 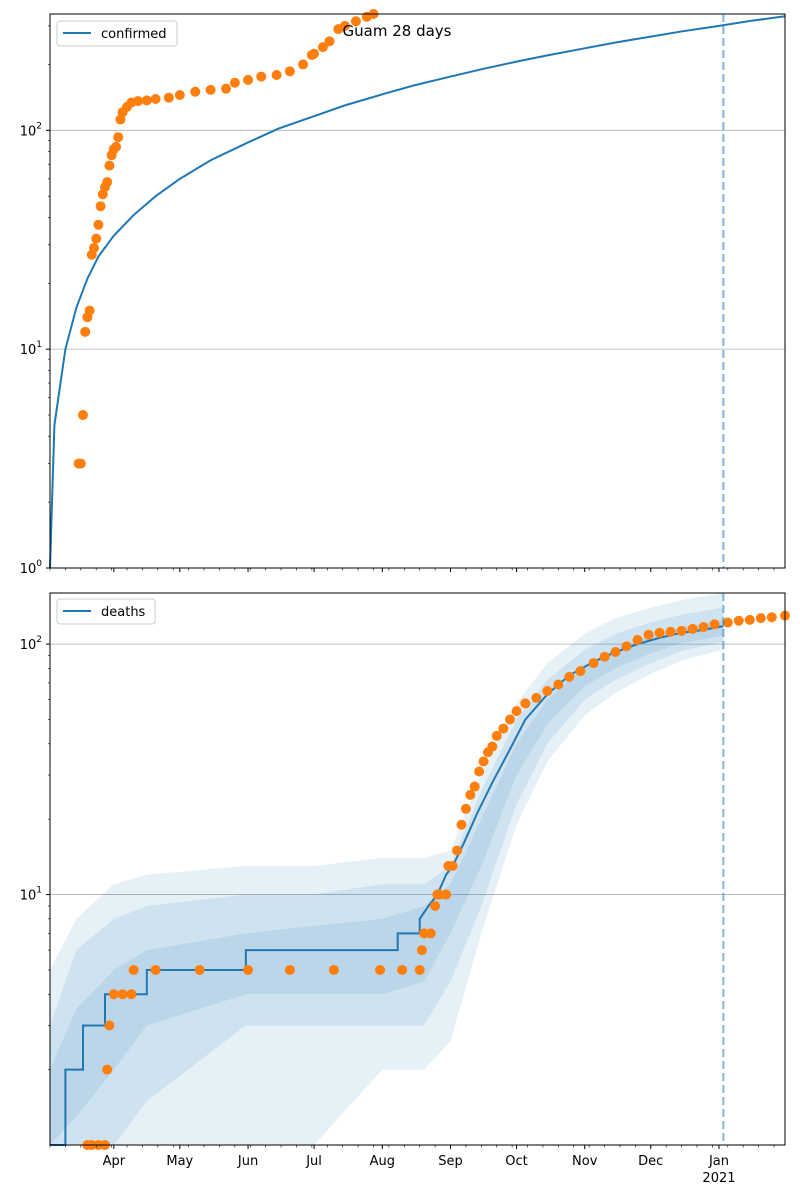 I want to click on x-tick-label: Nov, so click(x=585, y=1161).